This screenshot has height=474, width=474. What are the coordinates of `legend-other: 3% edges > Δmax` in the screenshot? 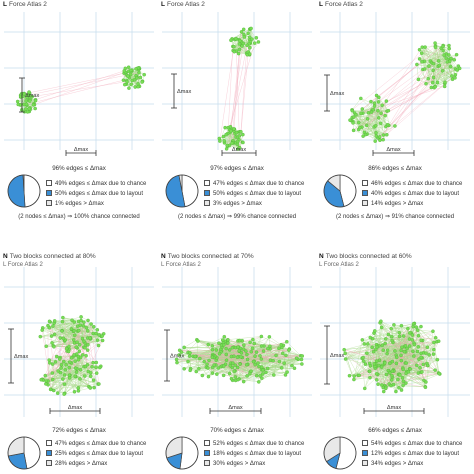 It's located at (233, 203).